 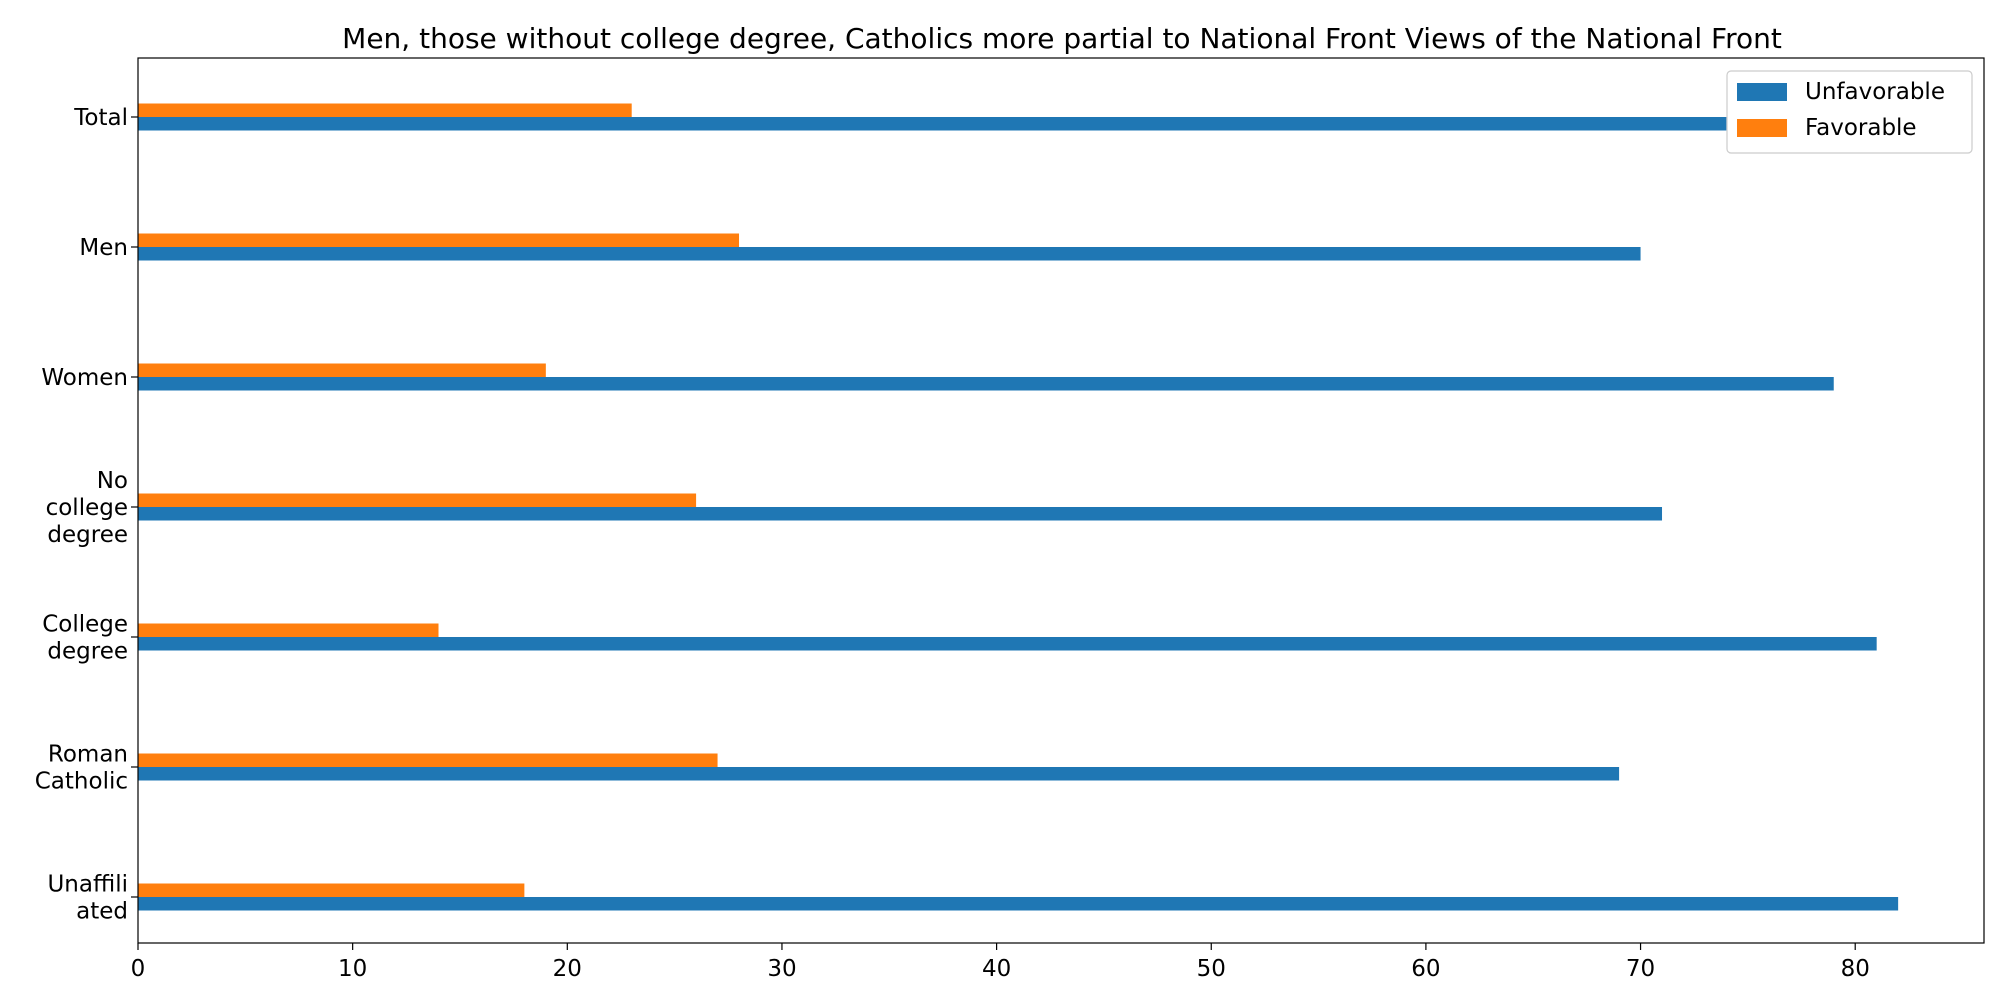 I want to click on y-tick-label-6: Unaffili ated, so click(x=87, y=898).